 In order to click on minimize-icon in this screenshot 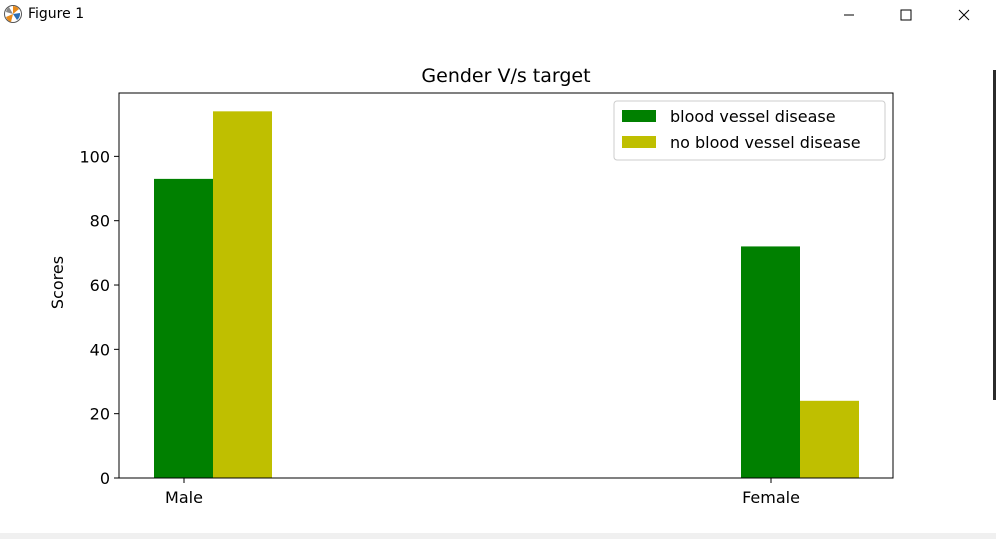, I will do `click(849, 15)`.